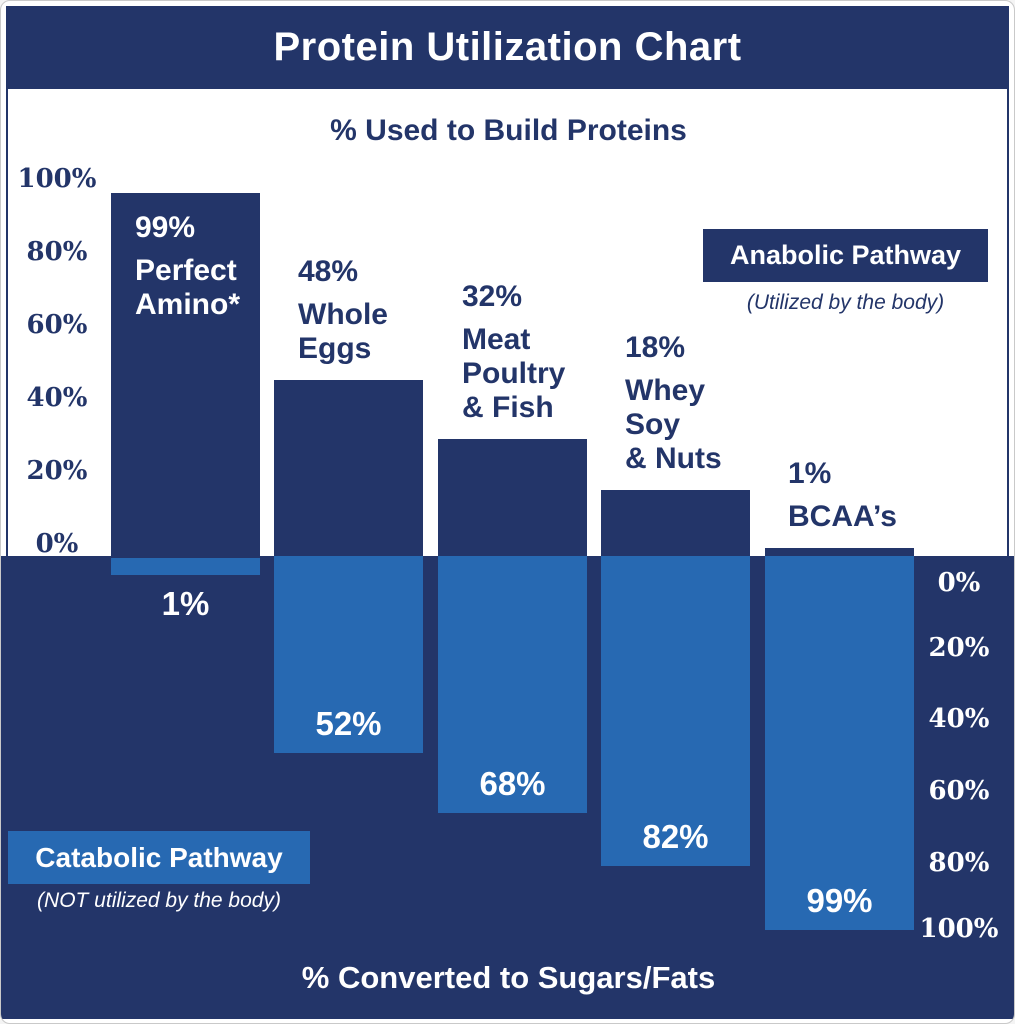 The width and height of the screenshot is (1015, 1024). Describe the element at coordinates (185, 374) in the screenshot. I see `bar-up-perfect-amino` at that location.